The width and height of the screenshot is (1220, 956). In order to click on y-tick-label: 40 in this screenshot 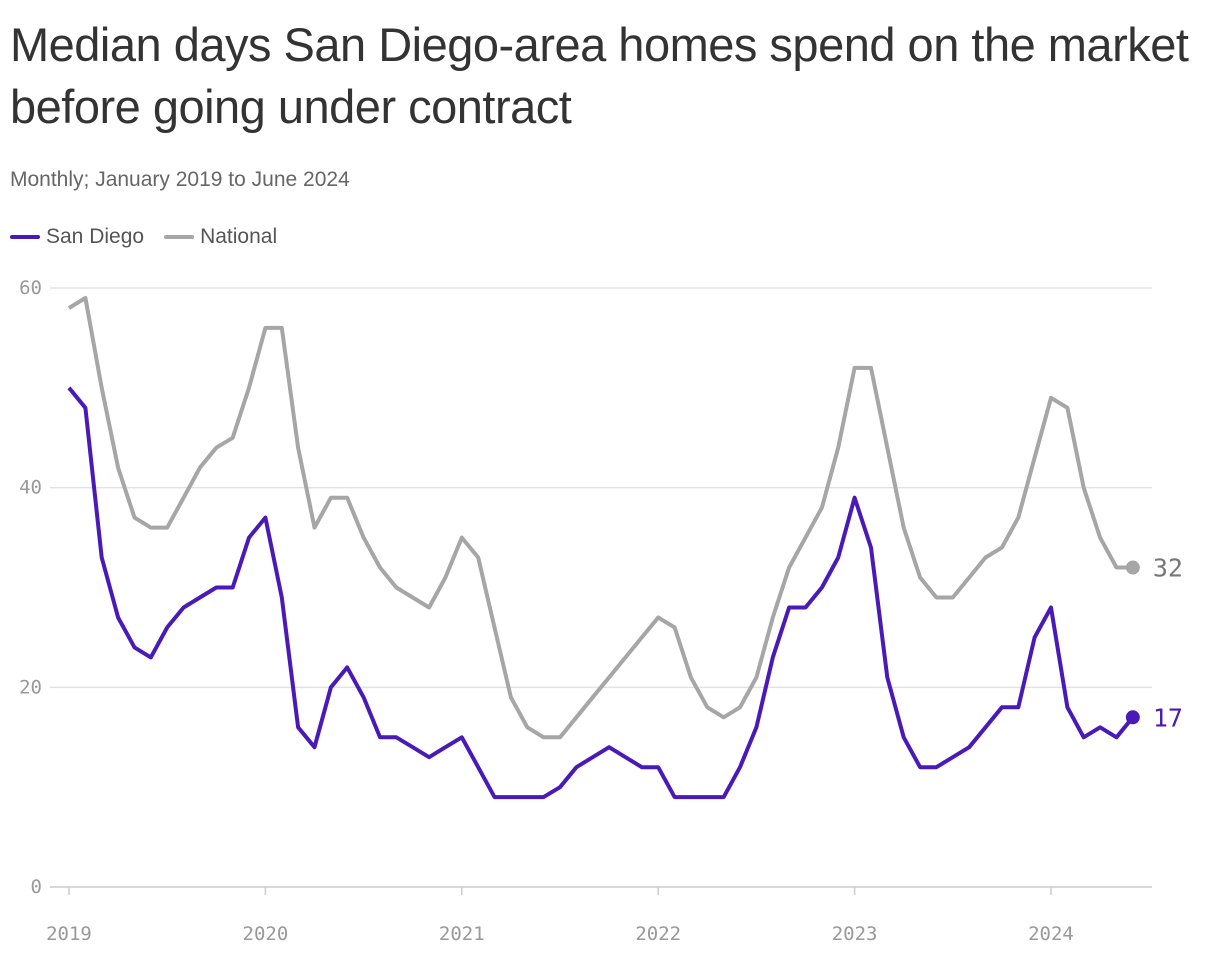, I will do `click(30, 488)`.